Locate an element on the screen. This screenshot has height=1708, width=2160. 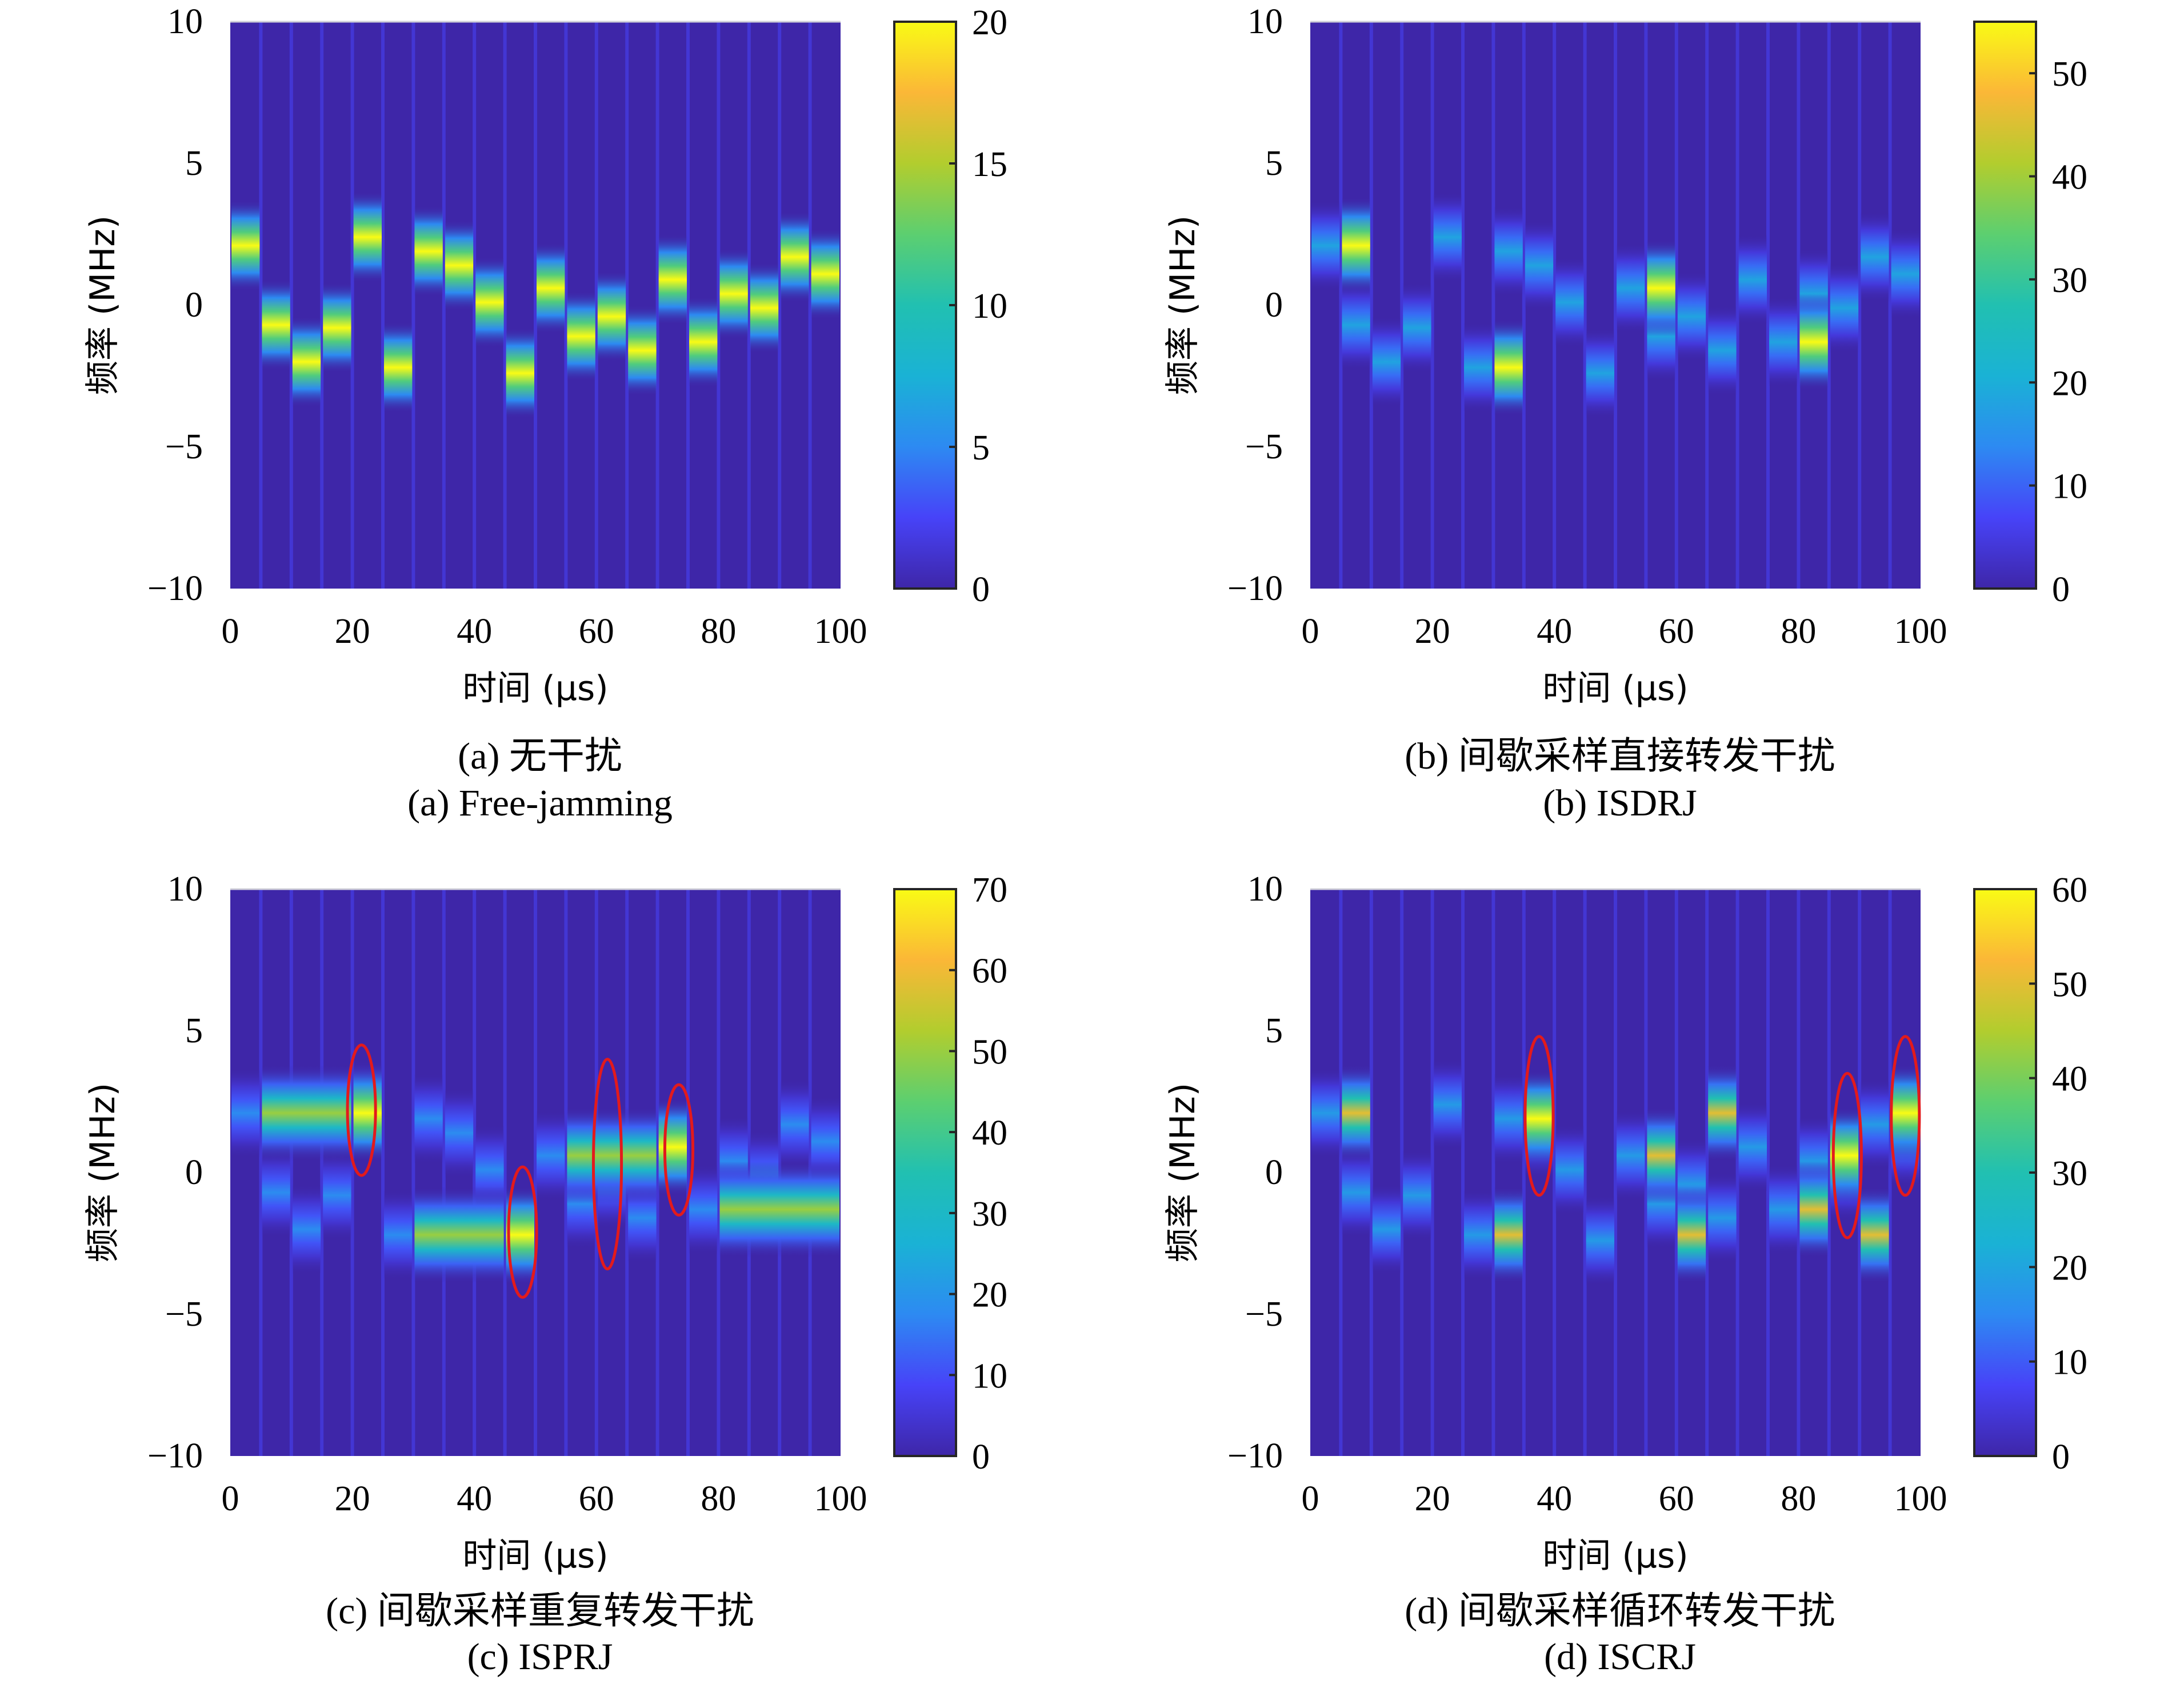
y-tick-label: −10 is located at coordinates (175, 1456).